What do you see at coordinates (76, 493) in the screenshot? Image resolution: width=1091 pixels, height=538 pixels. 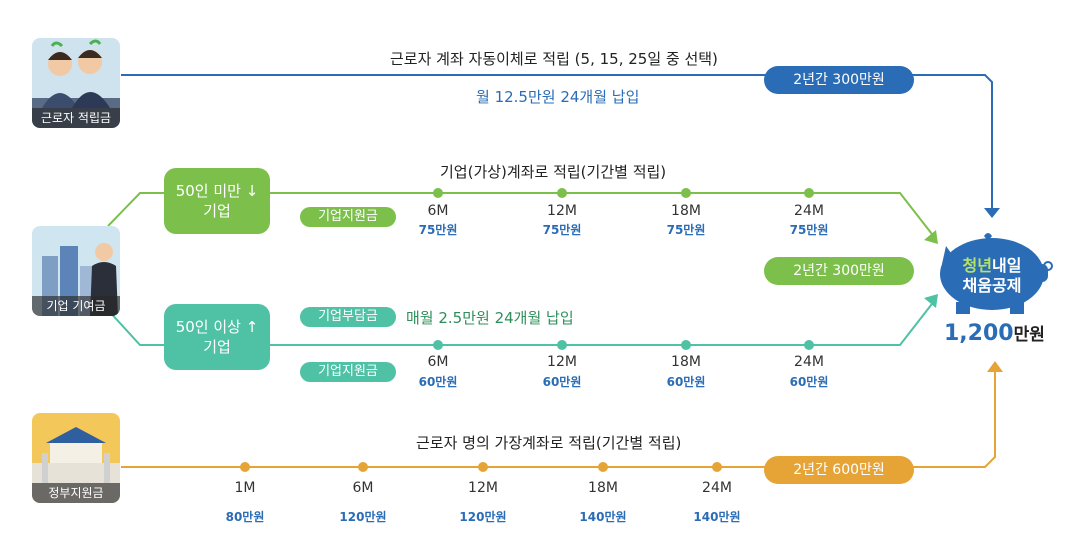 I see `gov-caption: 정부지원금` at bounding box center [76, 493].